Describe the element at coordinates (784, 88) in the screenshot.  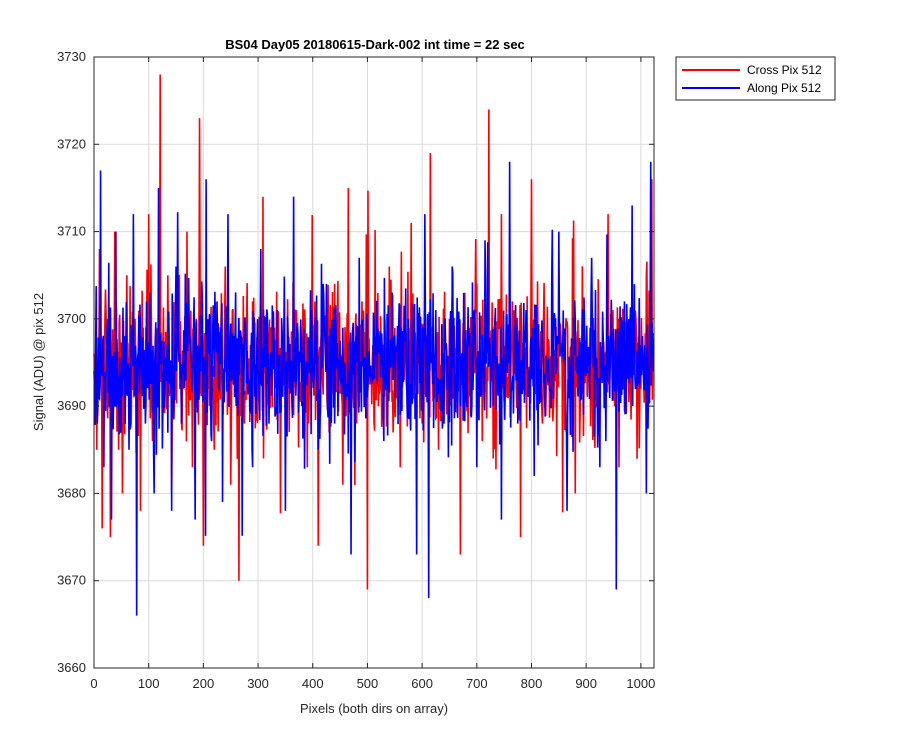
I see `legend-label-along: Along Pix 512` at that location.